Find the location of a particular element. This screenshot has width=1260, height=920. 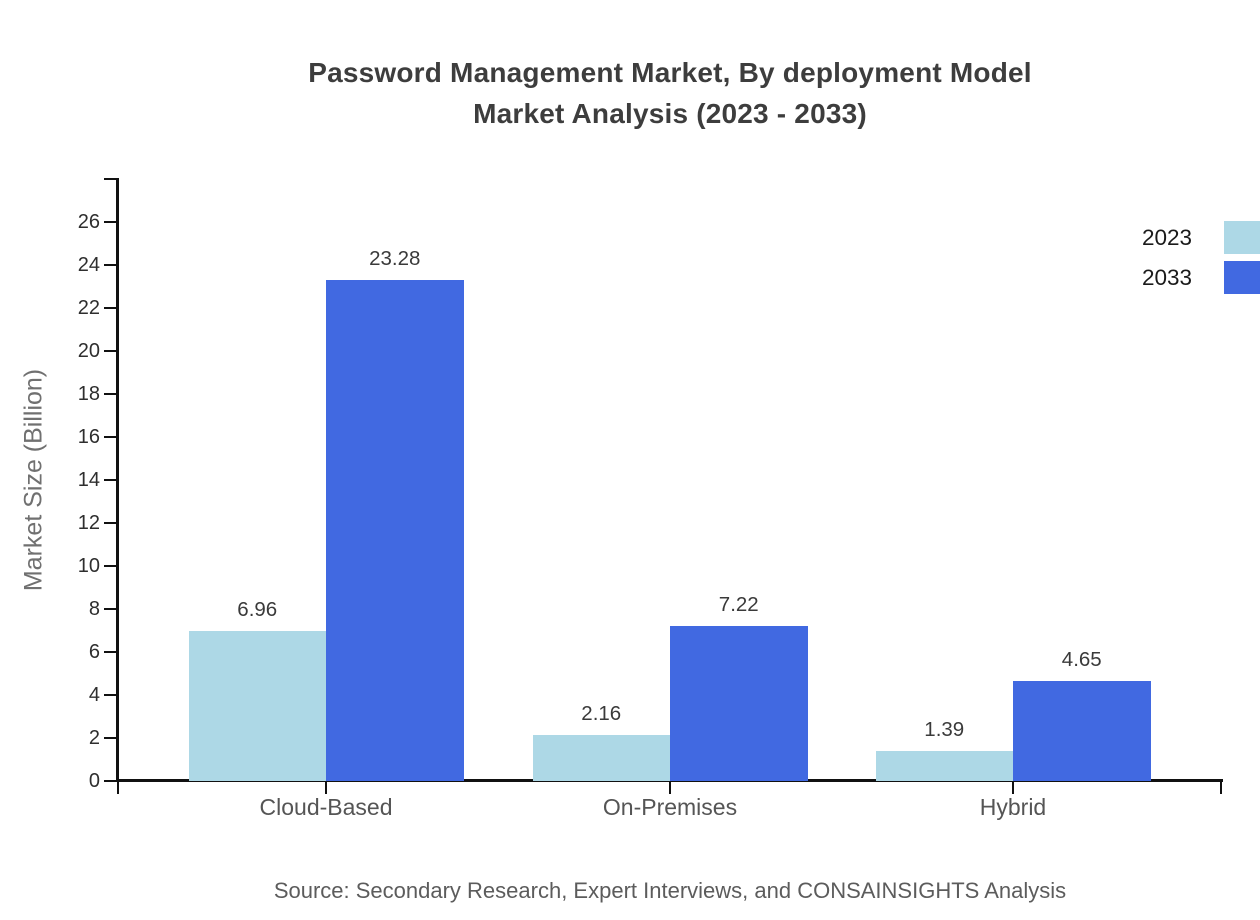

y-tick-label: 10 is located at coordinates (88, 566).